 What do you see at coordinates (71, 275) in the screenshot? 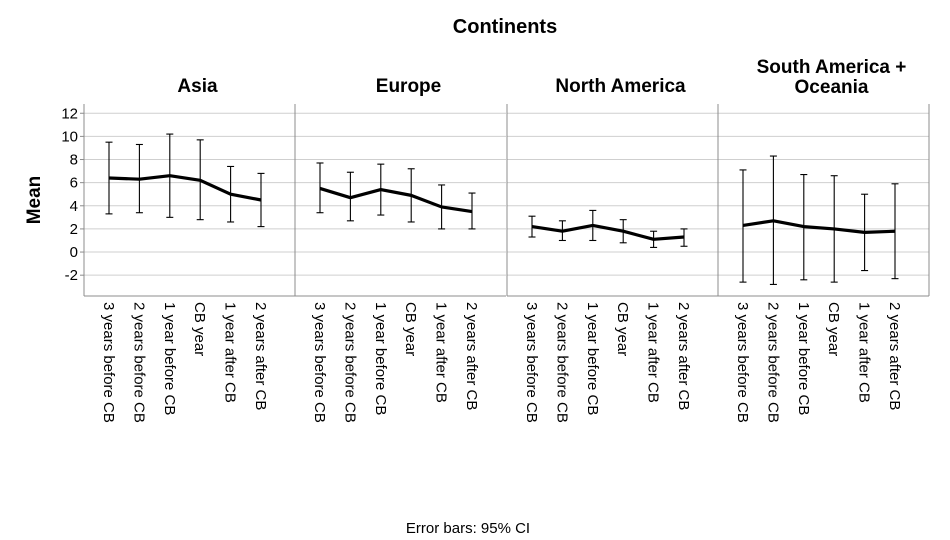
I see `y-tick-label: -2` at bounding box center [71, 275].